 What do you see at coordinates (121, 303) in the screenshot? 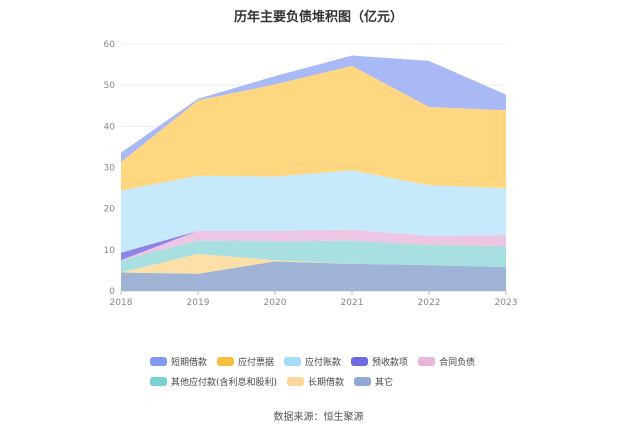
I see `x-tick-label-2018: 2018` at bounding box center [121, 303].